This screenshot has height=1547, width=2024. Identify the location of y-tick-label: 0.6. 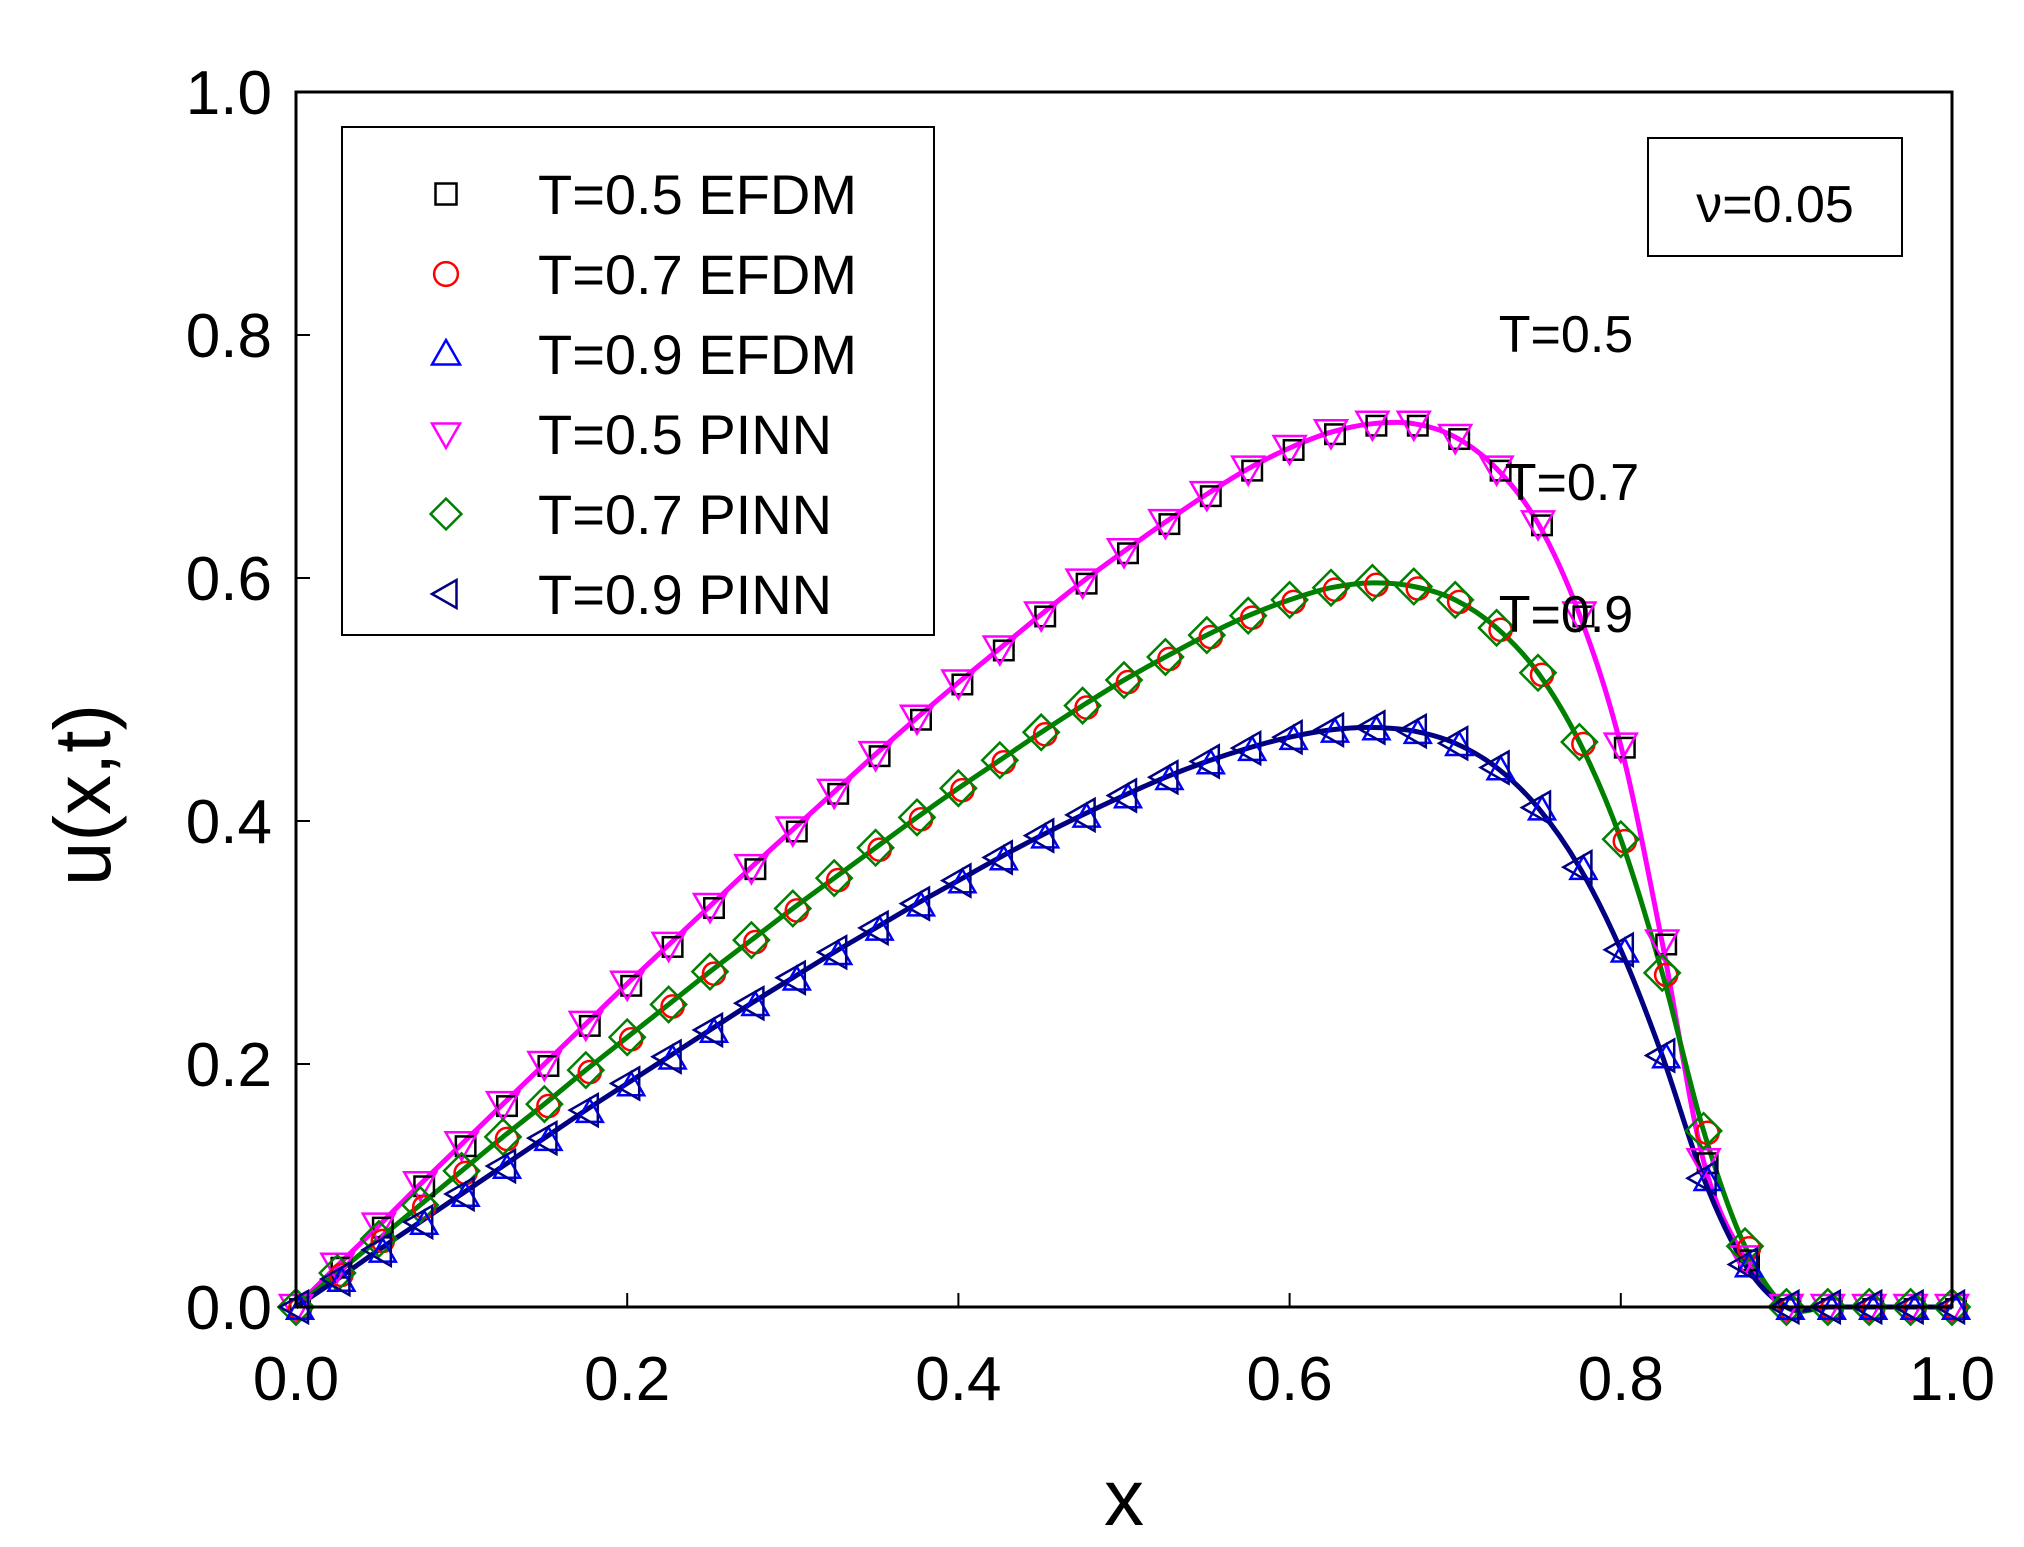
(229, 579).